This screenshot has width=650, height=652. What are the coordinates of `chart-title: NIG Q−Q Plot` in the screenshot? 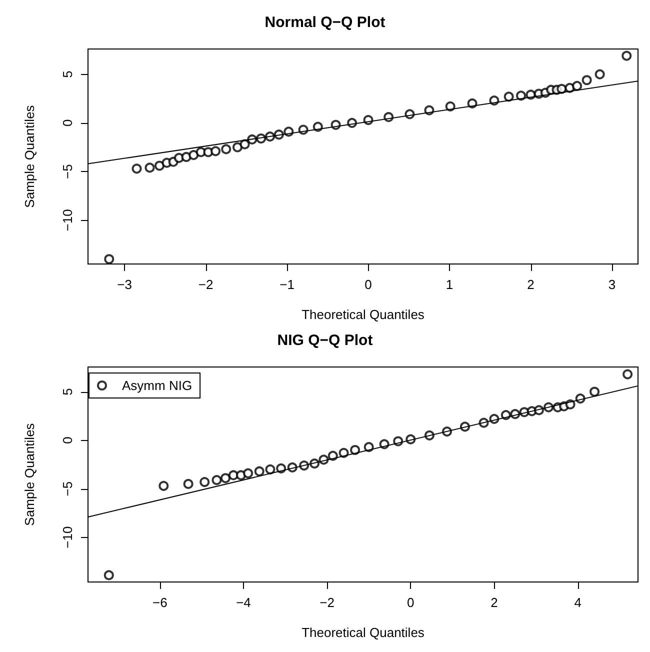 It's located at (325, 340).